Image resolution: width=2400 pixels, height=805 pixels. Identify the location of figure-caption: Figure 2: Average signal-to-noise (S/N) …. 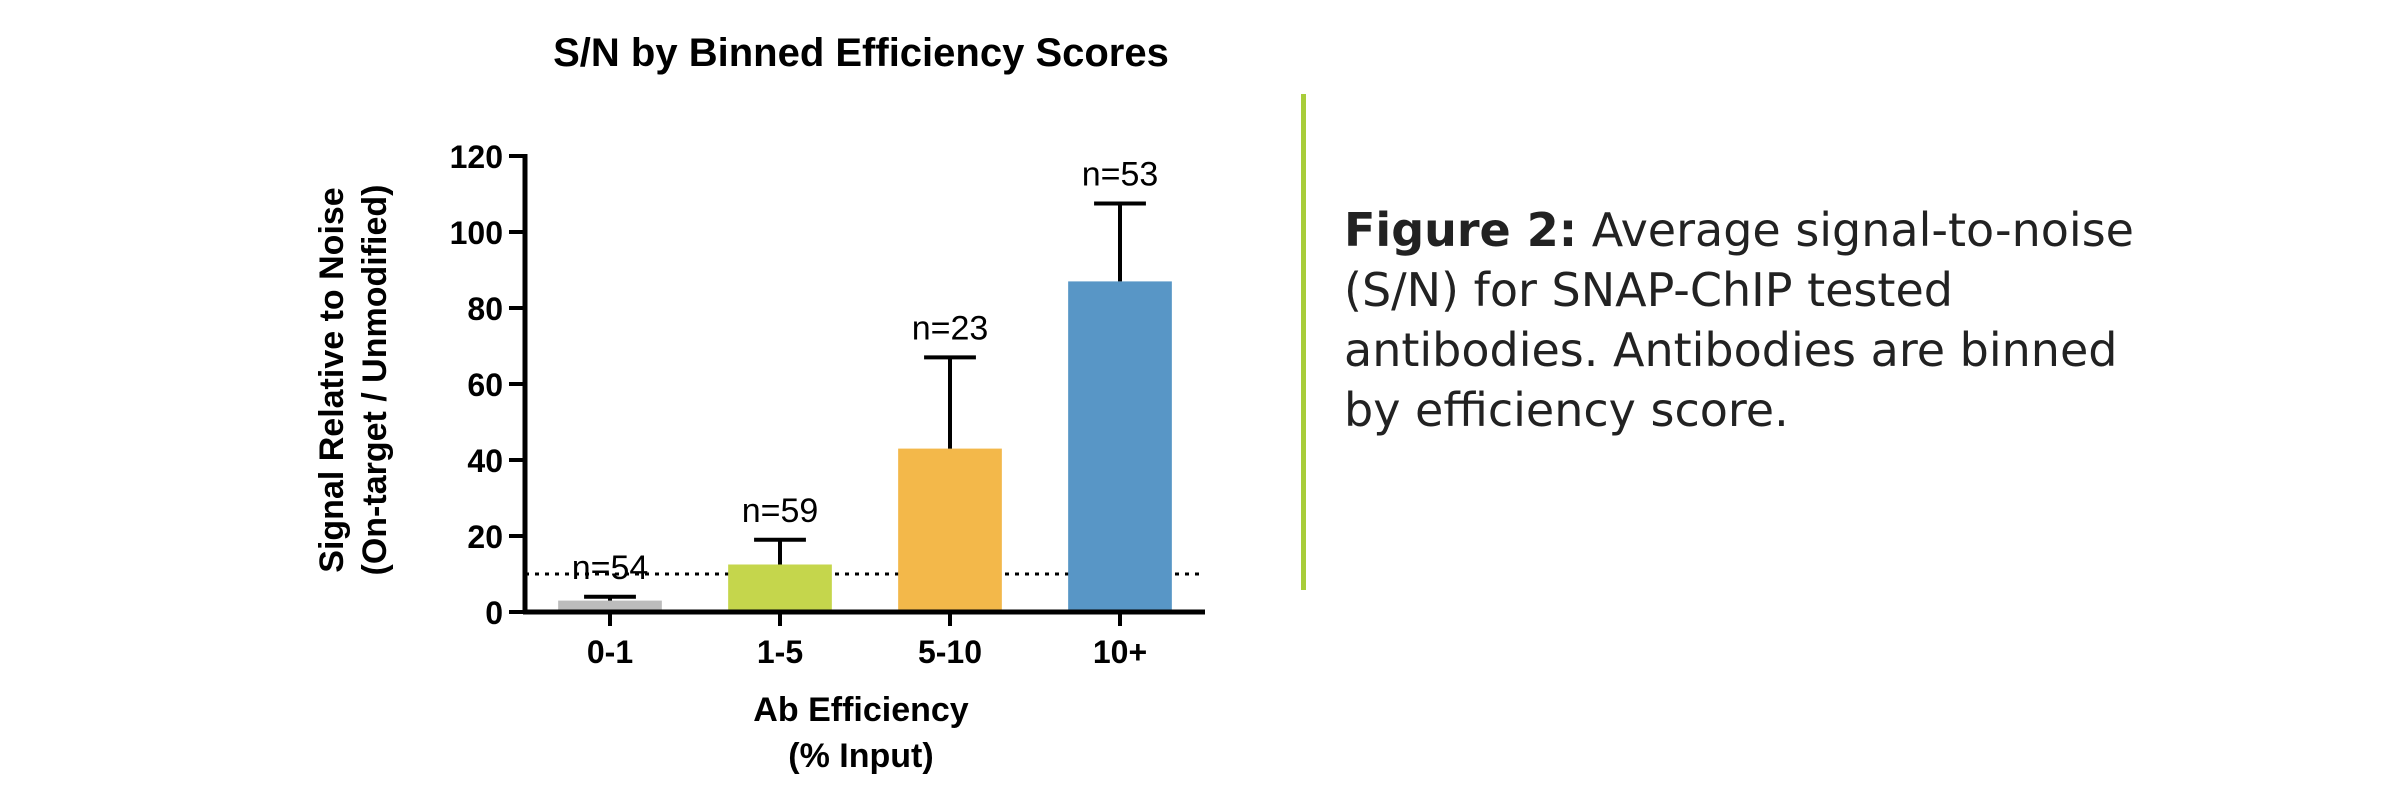
(1744, 320).